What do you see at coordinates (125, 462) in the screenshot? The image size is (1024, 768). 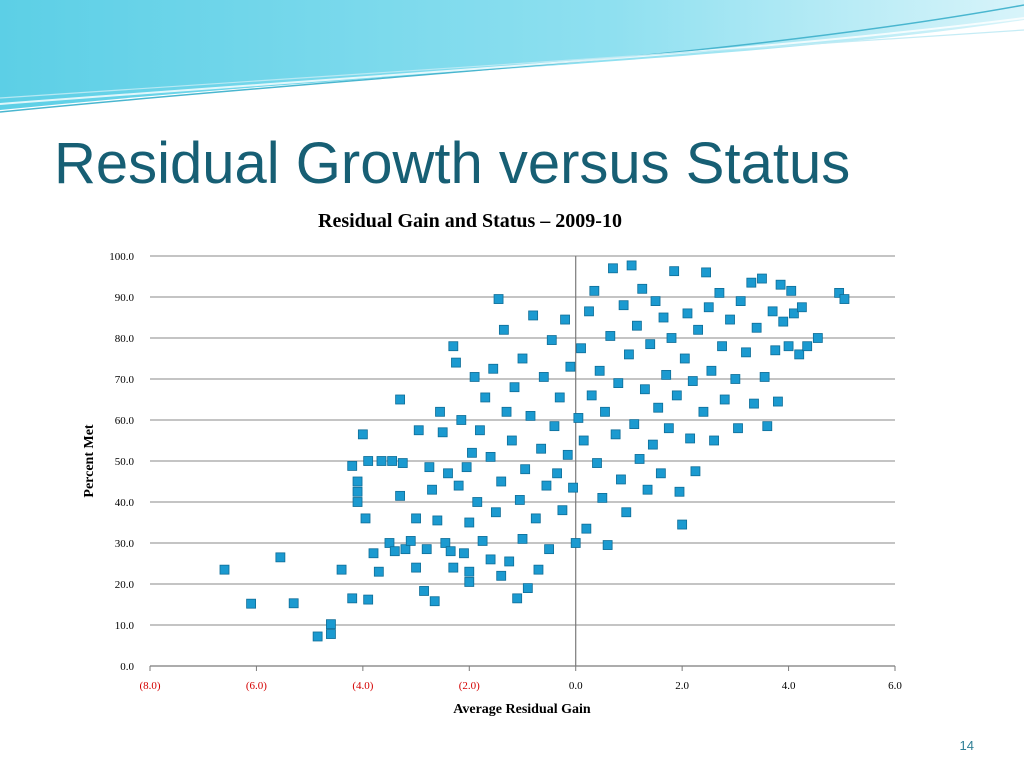 I see `y-tick-label: 50.0` at bounding box center [125, 462].